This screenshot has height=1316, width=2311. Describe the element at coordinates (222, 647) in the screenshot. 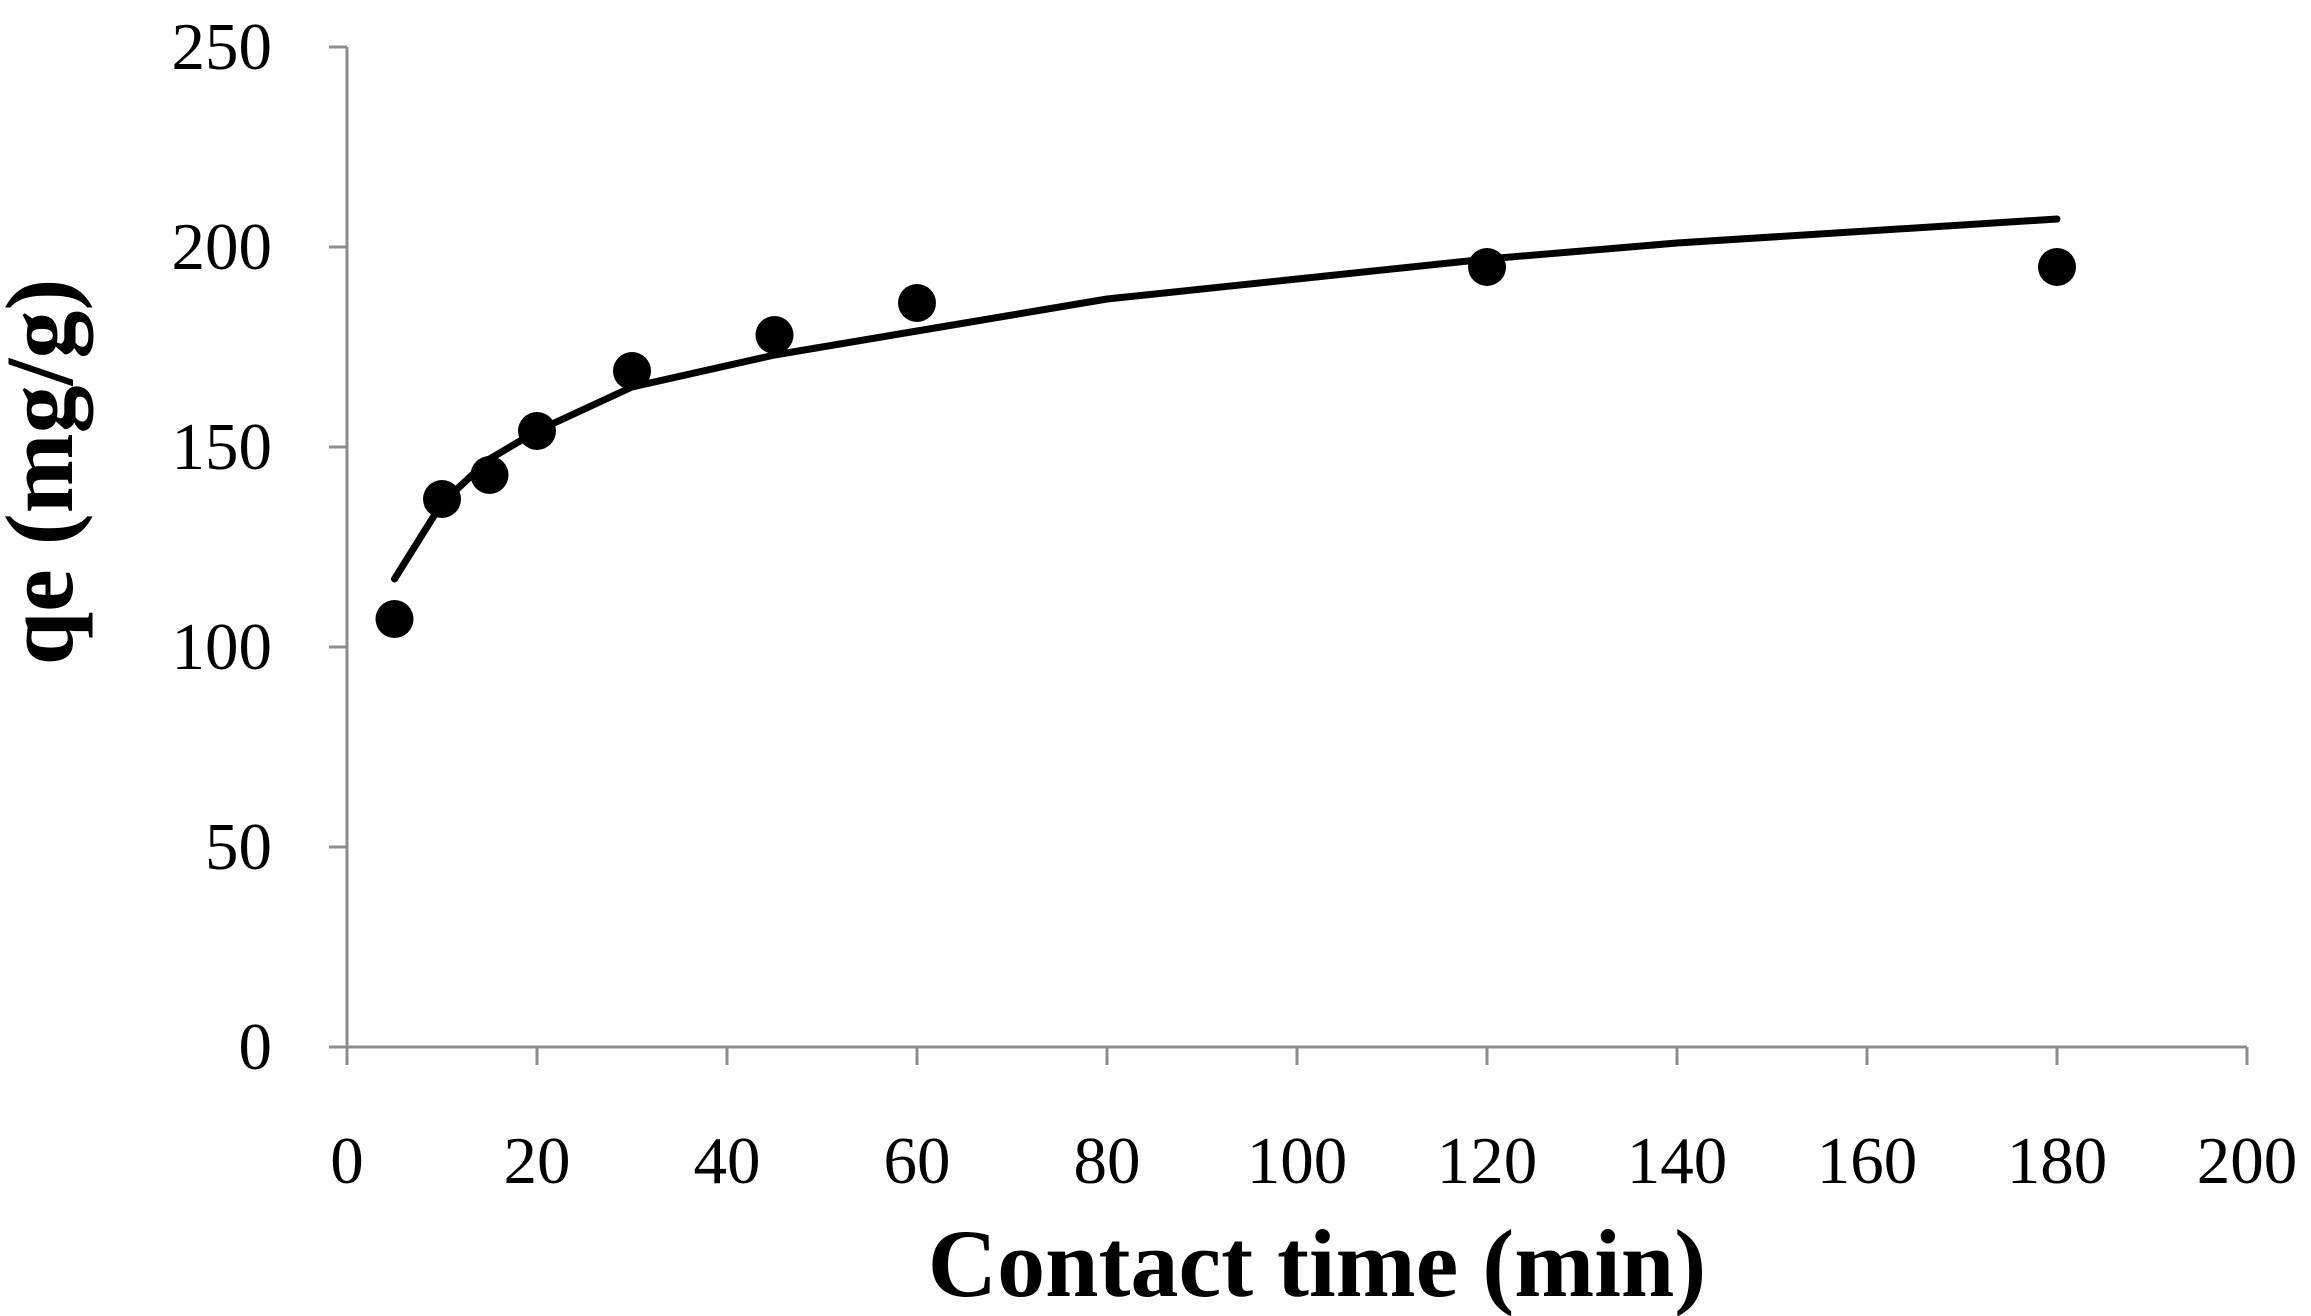

I see `y-tick-label: 100` at that location.